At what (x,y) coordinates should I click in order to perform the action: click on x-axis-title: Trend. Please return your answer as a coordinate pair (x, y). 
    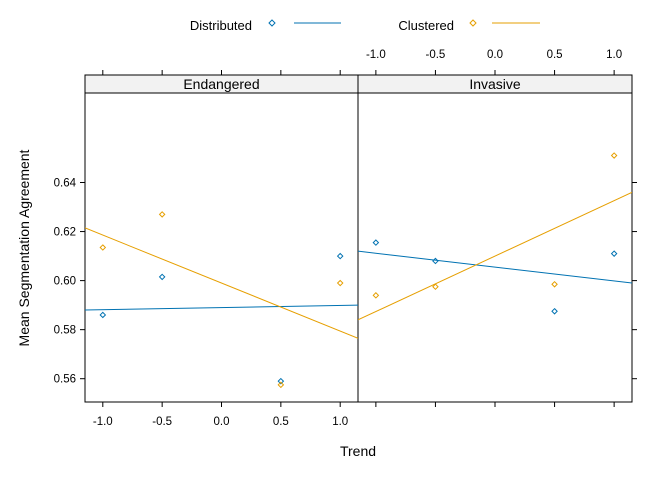
    Looking at the image, I should click on (358, 451).